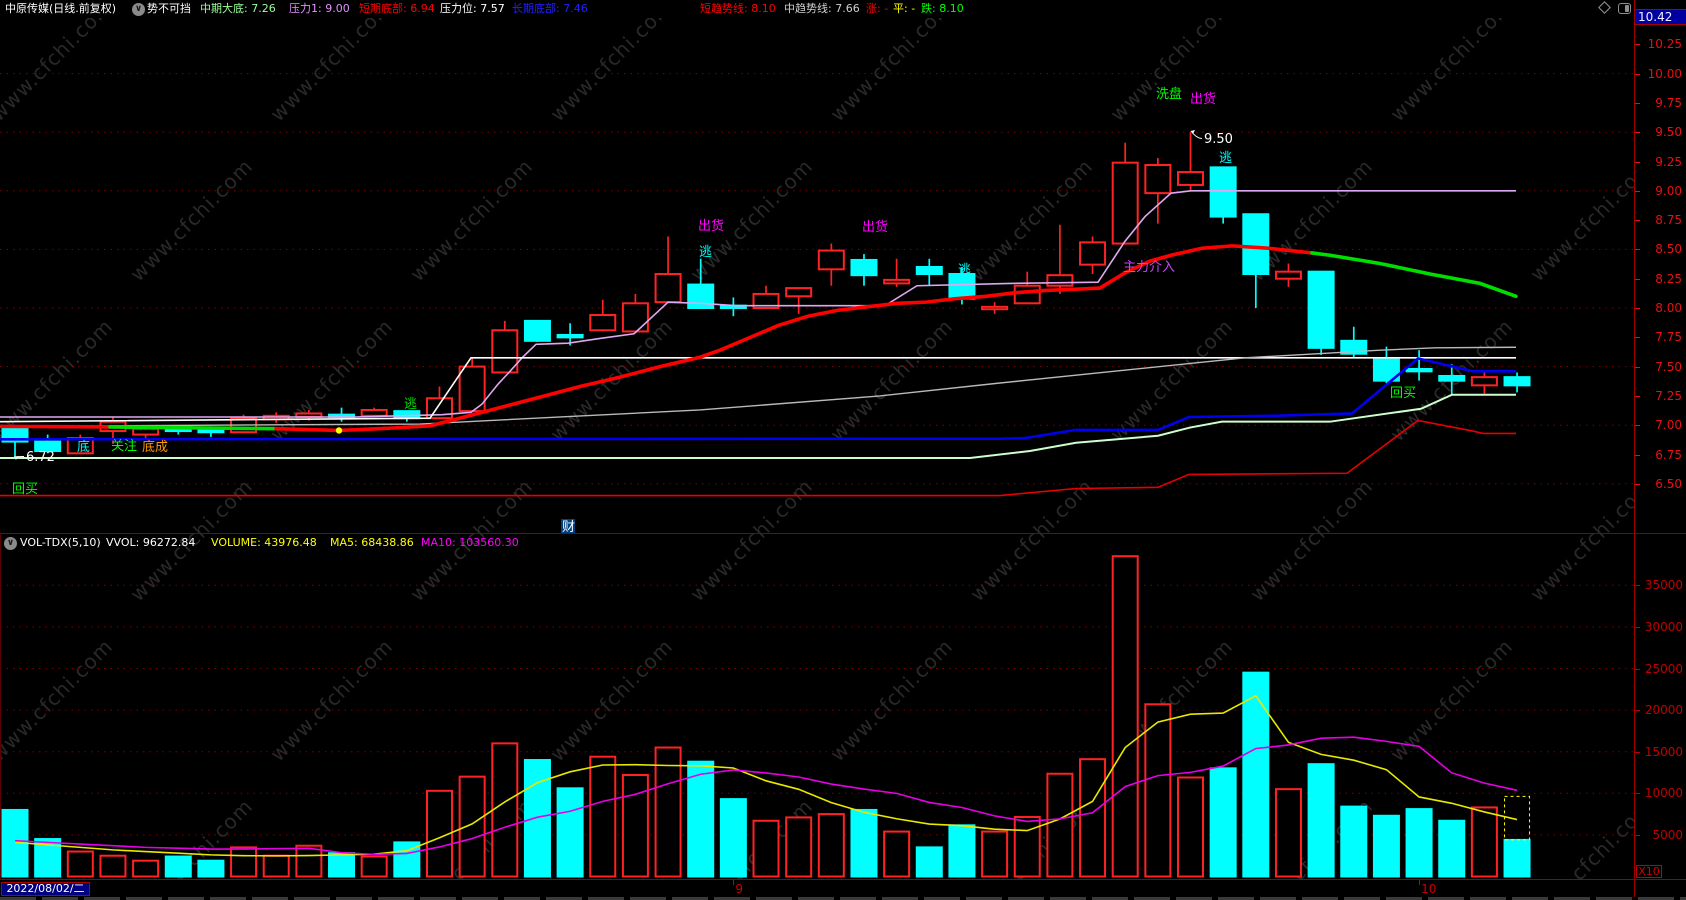 This screenshot has height=900, width=1686. What do you see at coordinates (1668, 132) in the screenshot?
I see `price-tick-label: 9.50` at bounding box center [1668, 132].